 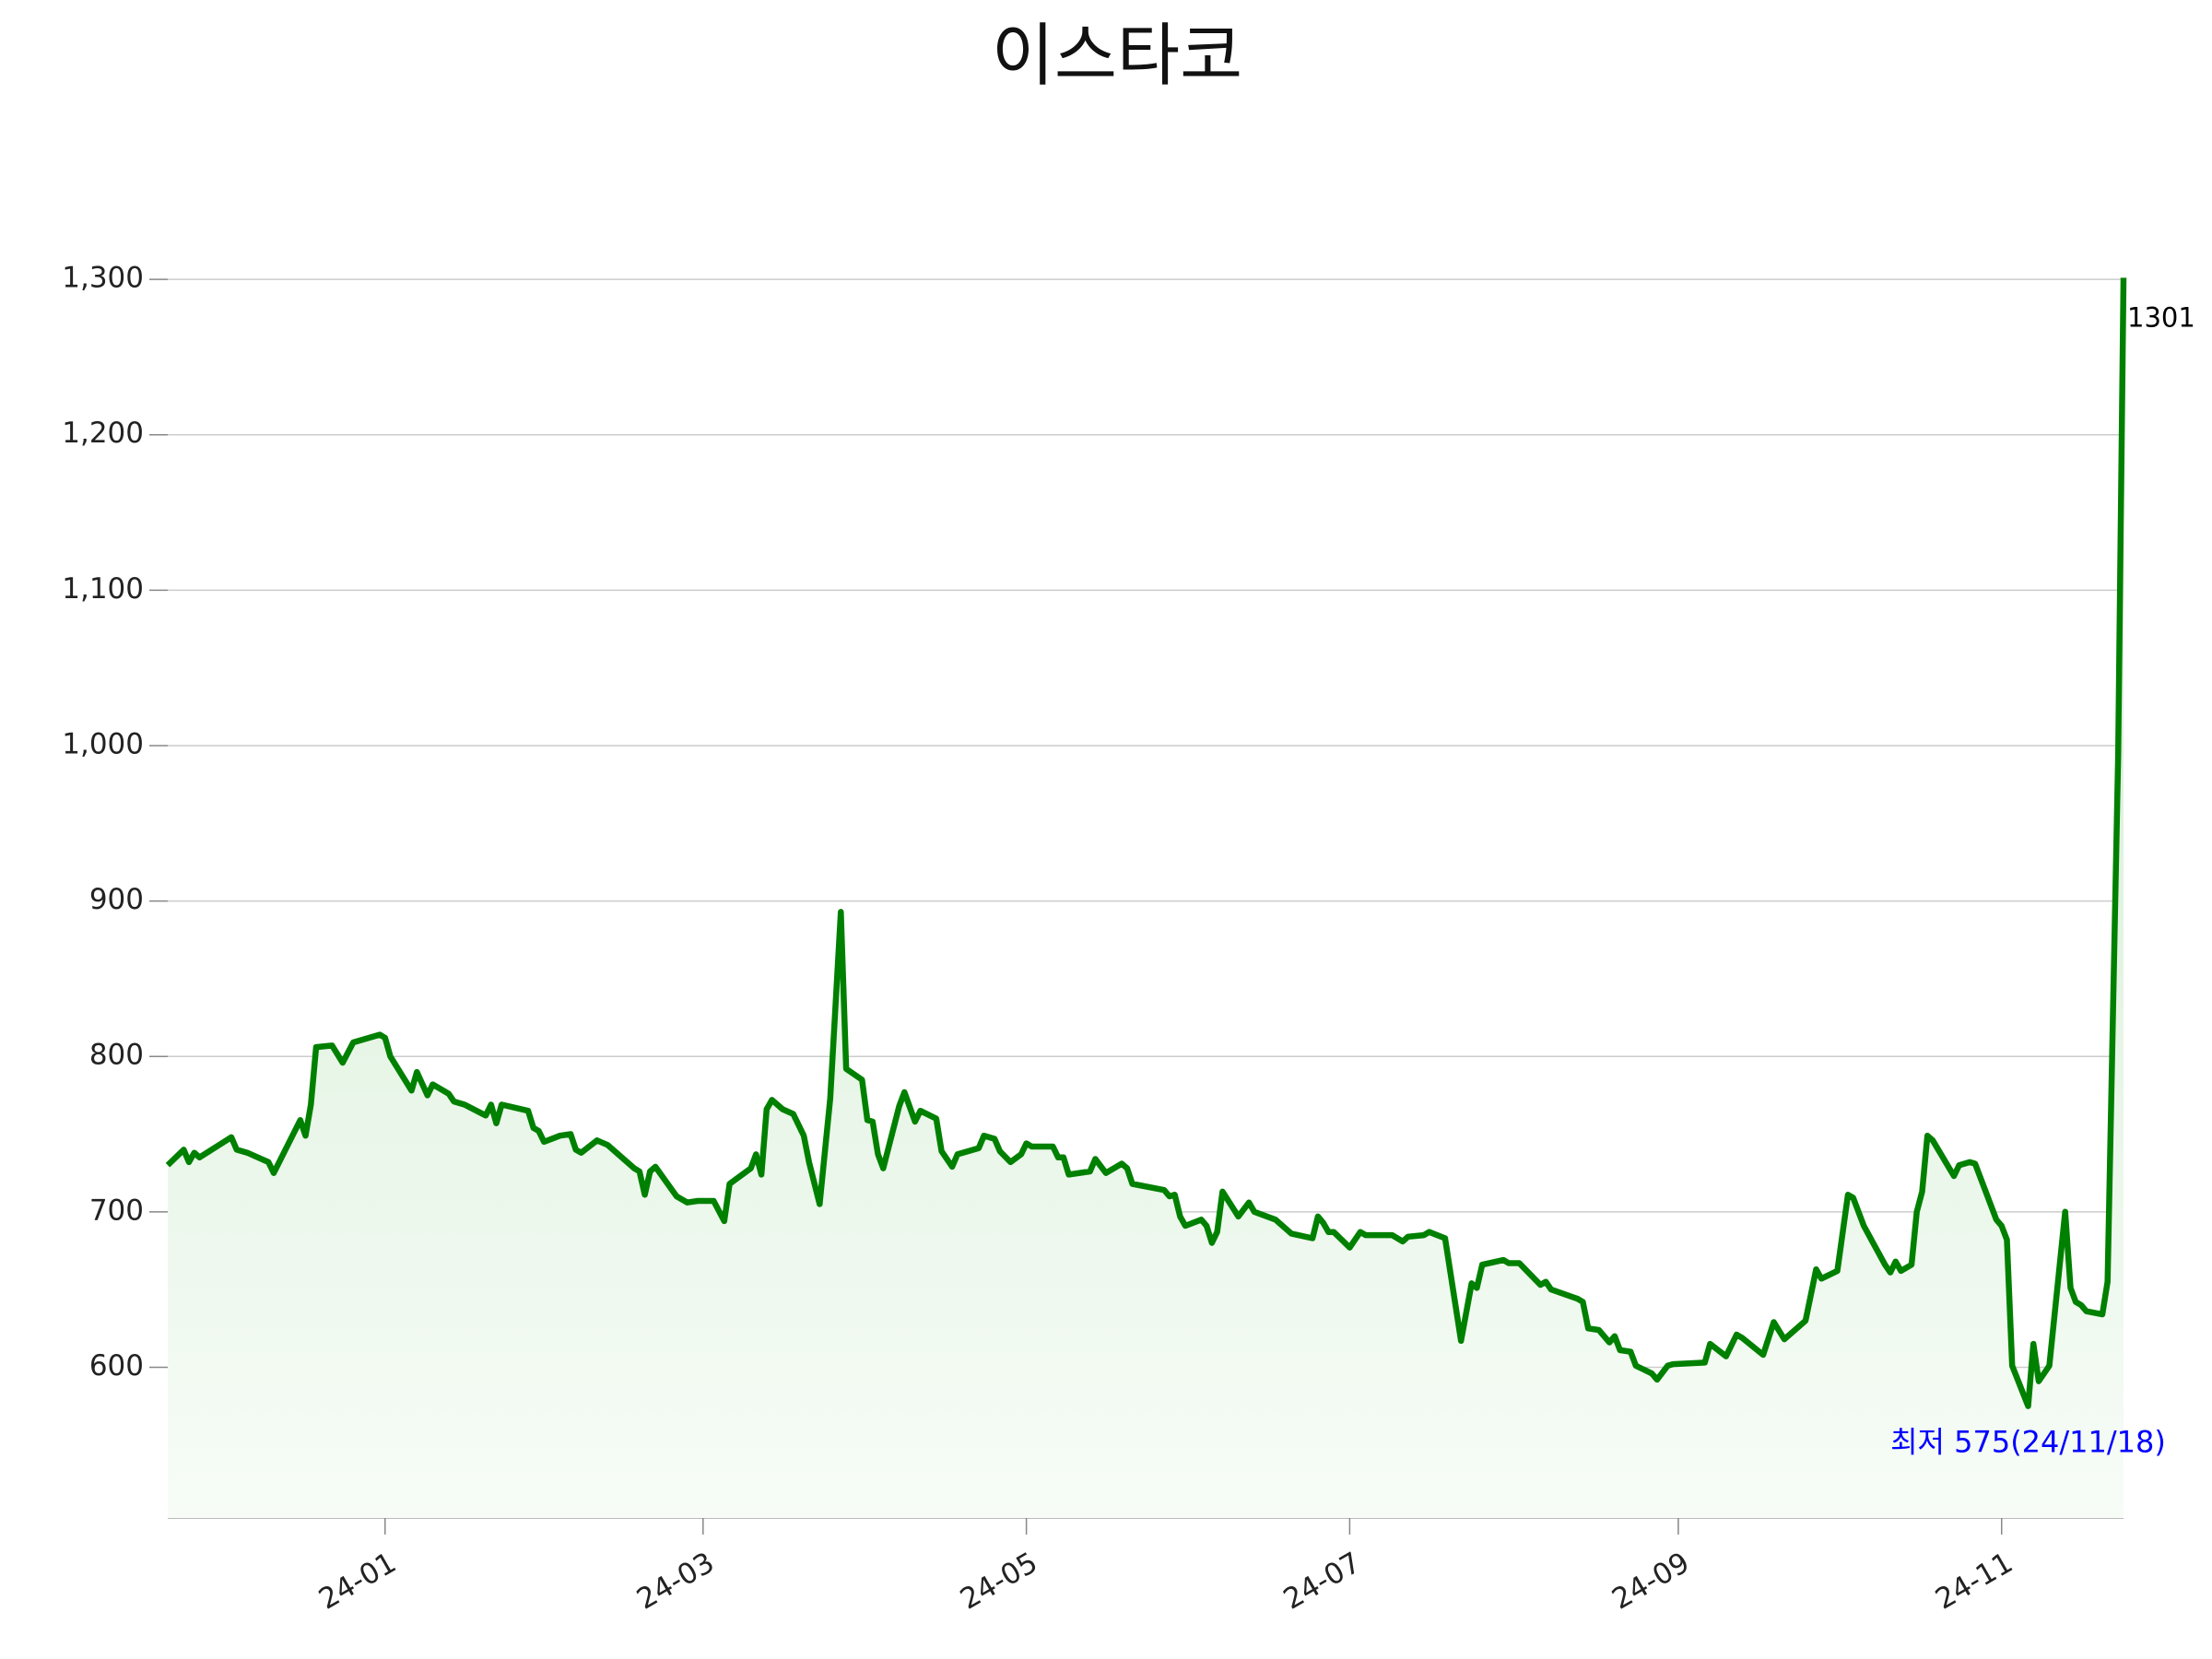 What do you see at coordinates (1117, 56) in the screenshot?
I see `chart-title: 이스타코` at bounding box center [1117, 56].